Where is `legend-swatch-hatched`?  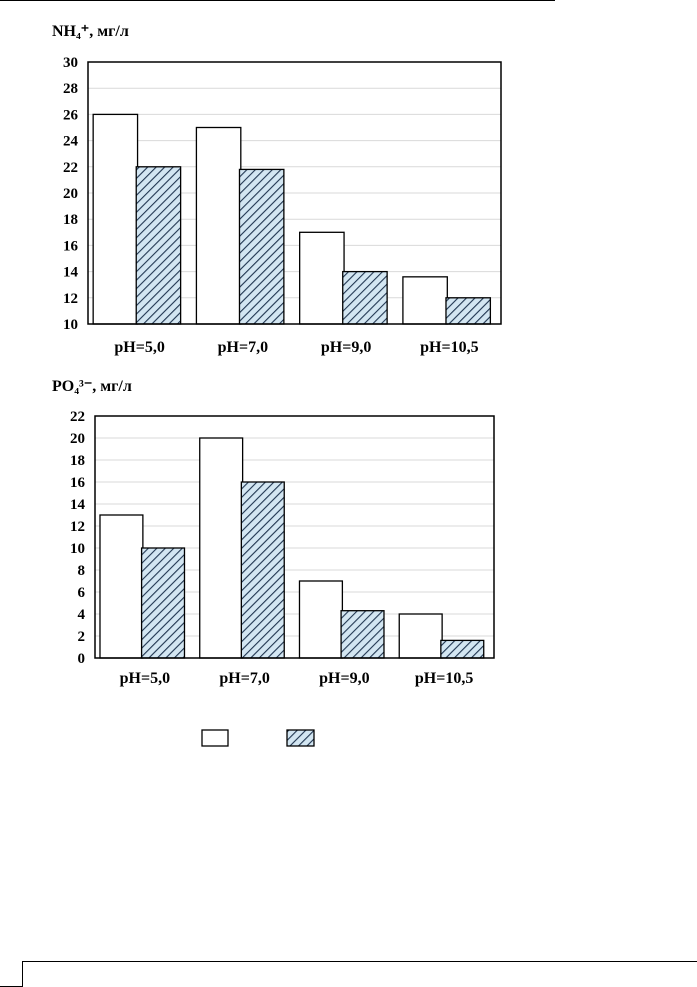 legend-swatch-hatched is located at coordinates (300, 738).